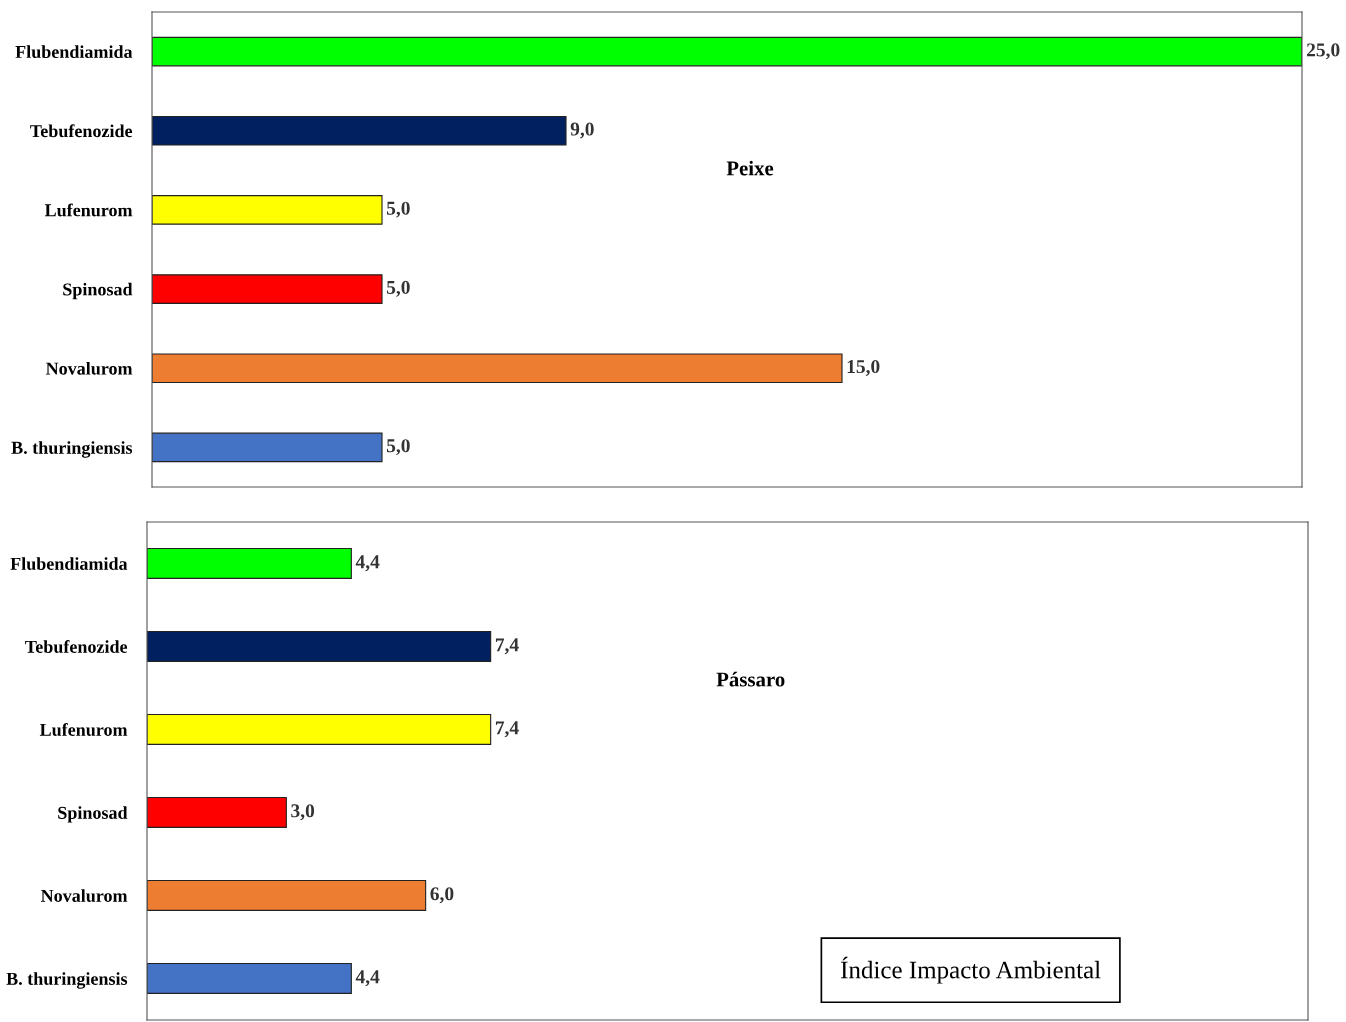 The image size is (1346, 1022). What do you see at coordinates (582, 130) in the screenshot?
I see `data-label: 9,0` at bounding box center [582, 130].